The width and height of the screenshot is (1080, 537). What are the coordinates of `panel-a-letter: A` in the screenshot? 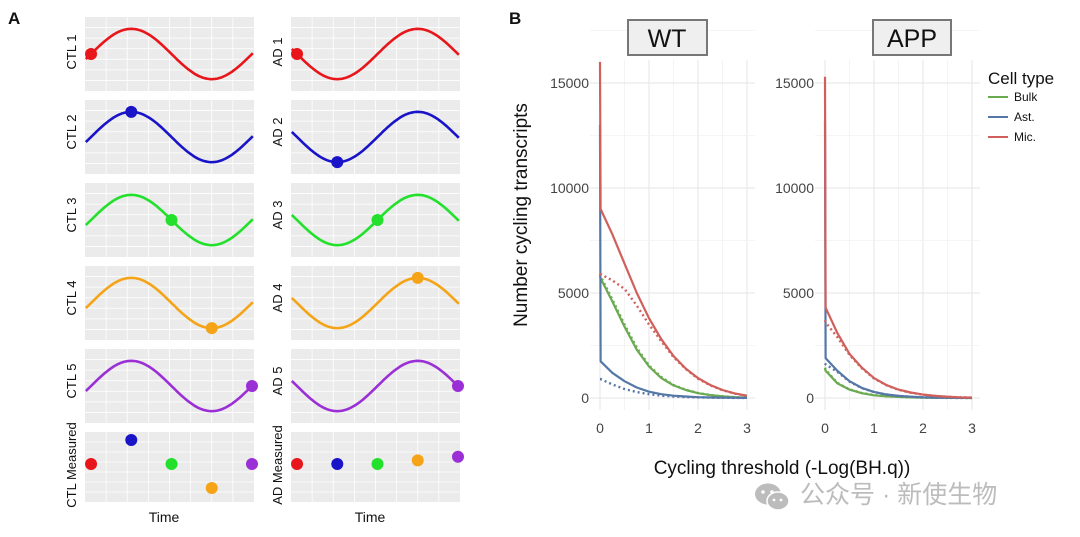 It's located at (14, 18).